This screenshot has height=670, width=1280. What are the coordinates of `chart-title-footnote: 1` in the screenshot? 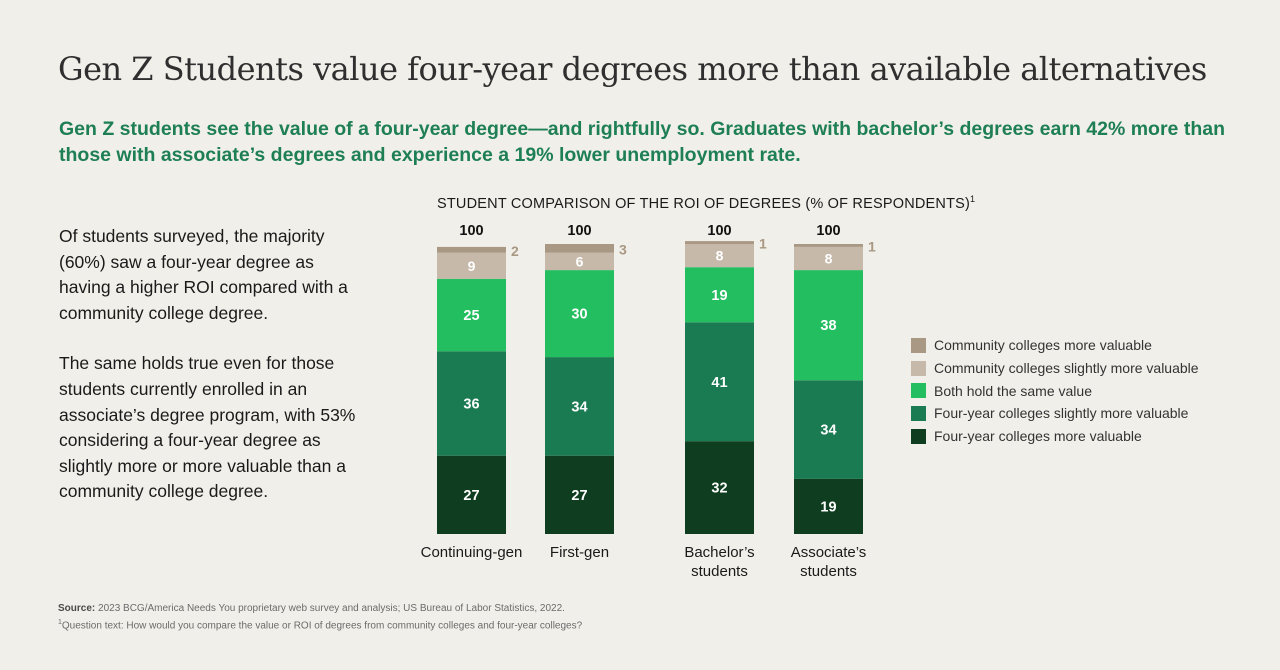 It's located at (973, 199).